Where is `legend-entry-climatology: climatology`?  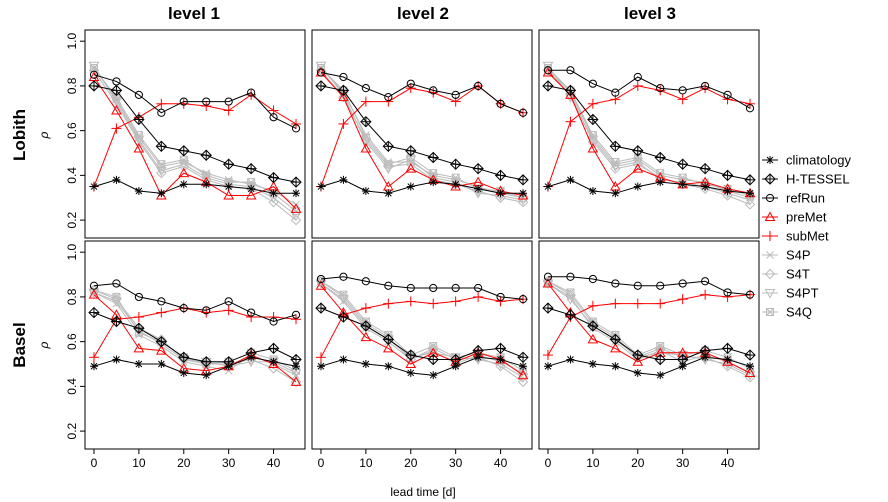
legend-entry-climatology: climatology is located at coordinates (807, 160).